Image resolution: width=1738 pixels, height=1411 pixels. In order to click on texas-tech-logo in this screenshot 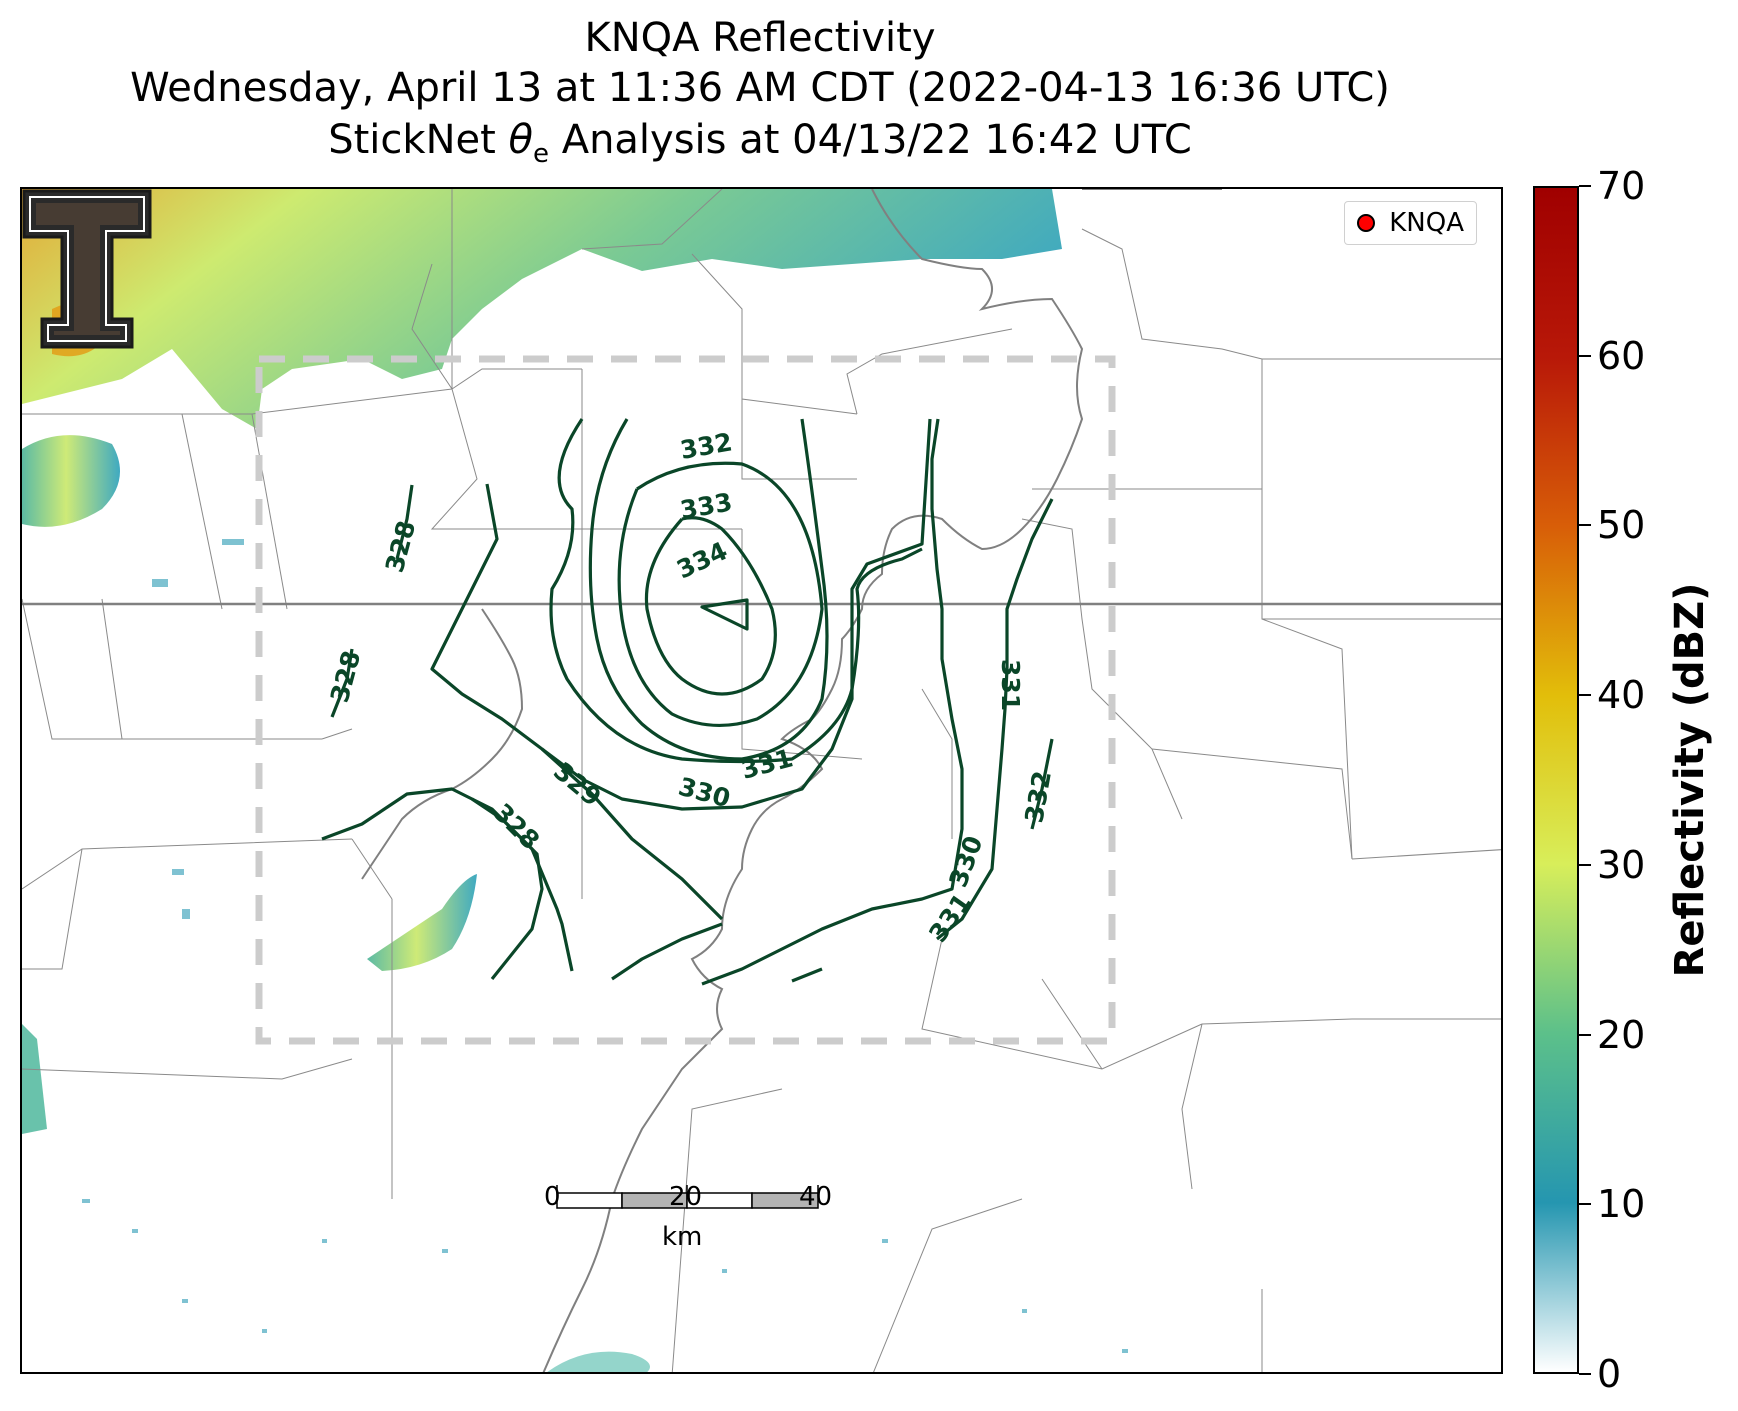, I will do `click(87, 269)`.